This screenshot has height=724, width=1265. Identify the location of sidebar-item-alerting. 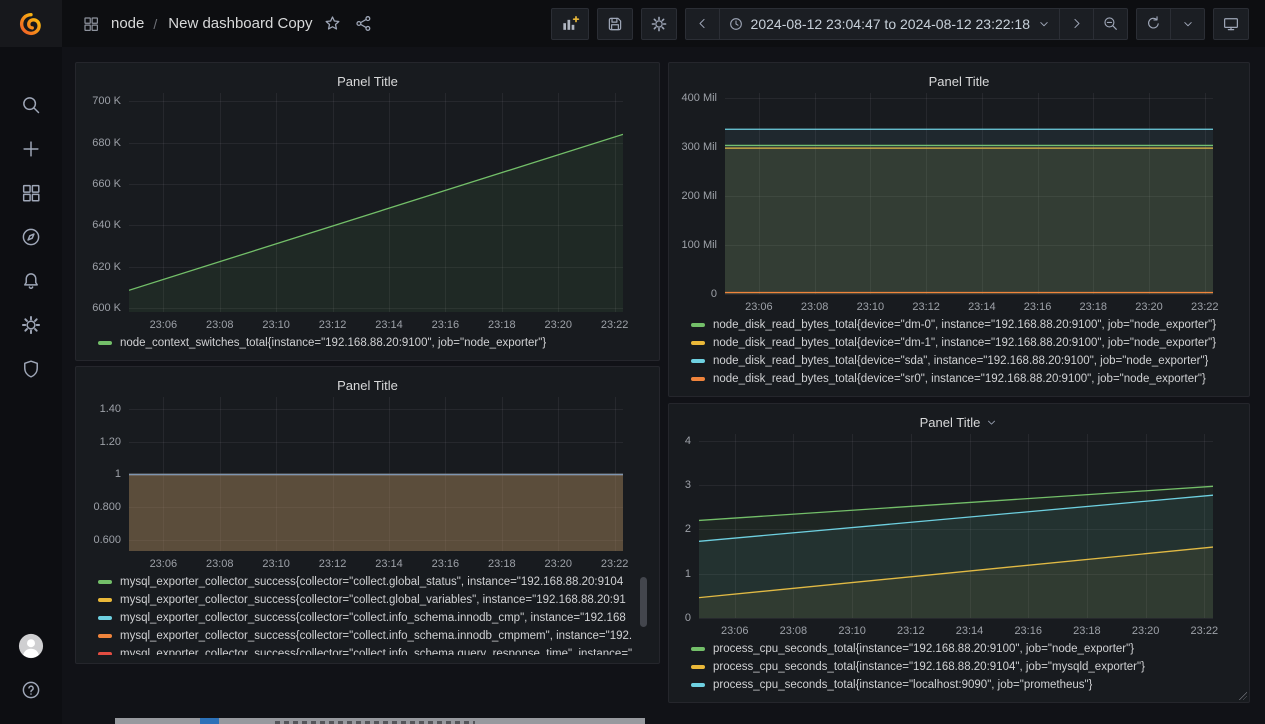
(31, 281).